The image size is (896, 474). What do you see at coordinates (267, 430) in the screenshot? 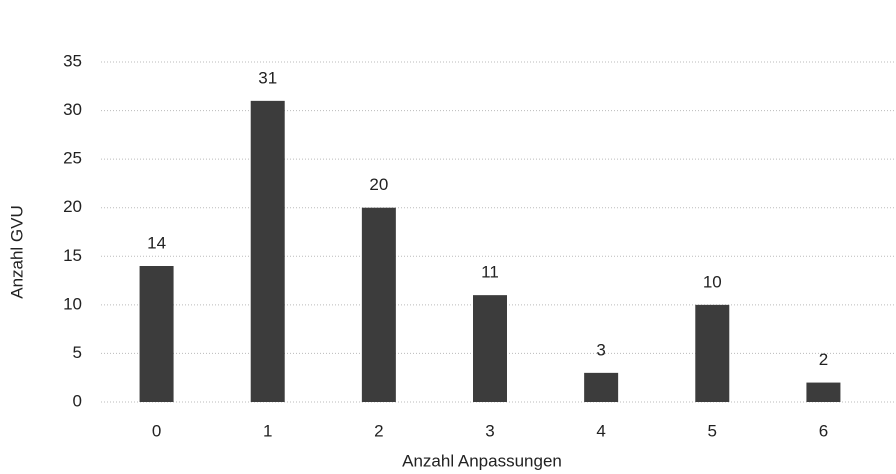
I see `x-tick-label: 1` at bounding box center [267, 430].